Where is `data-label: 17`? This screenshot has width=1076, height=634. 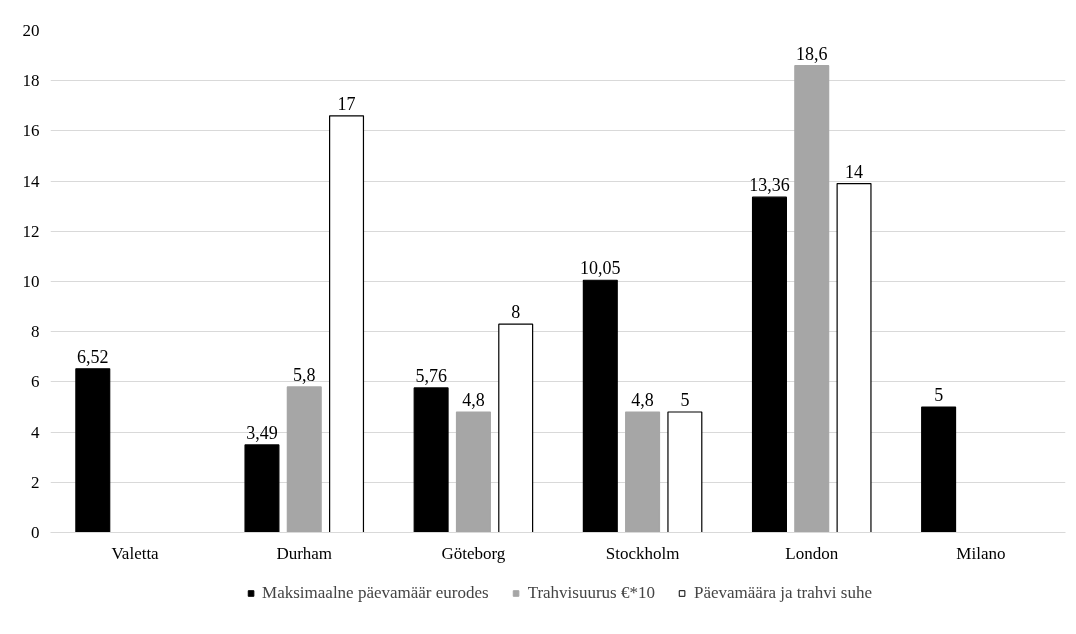 data-label: 17 is located at coordinates (346, 103).